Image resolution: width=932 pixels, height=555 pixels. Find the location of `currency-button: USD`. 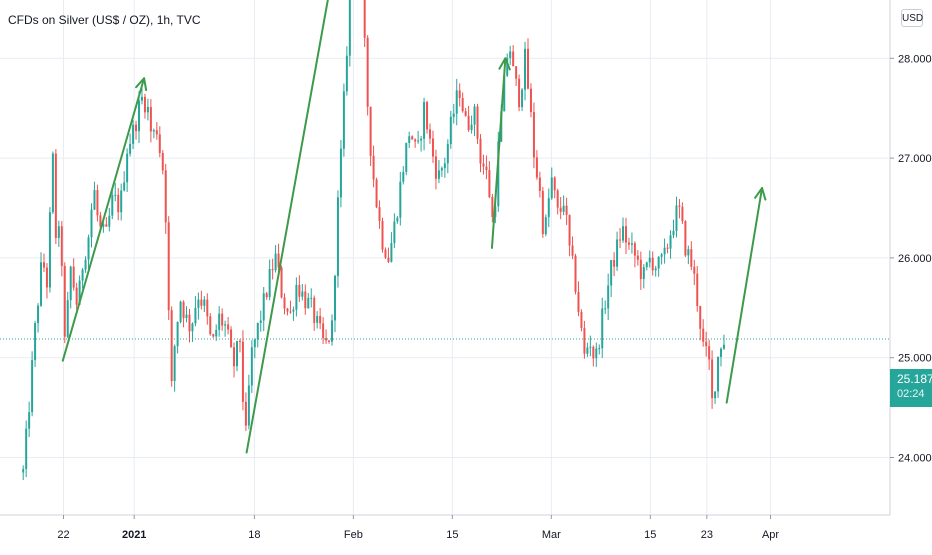

currency-button: USD is located at coordinates (912, 18).